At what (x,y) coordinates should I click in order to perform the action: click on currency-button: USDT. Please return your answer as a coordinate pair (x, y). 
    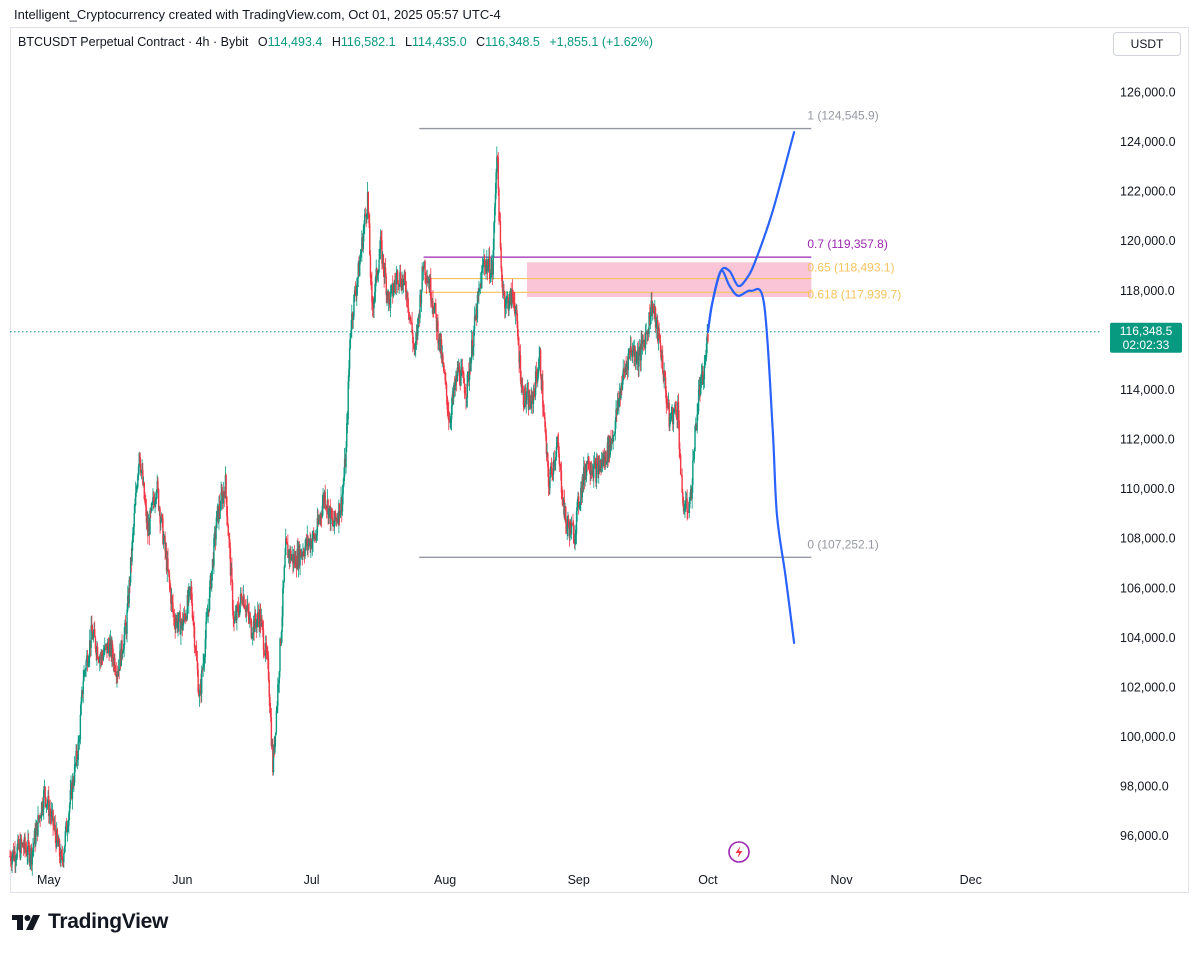
    Looking at the image, I should click on (1147, 44).